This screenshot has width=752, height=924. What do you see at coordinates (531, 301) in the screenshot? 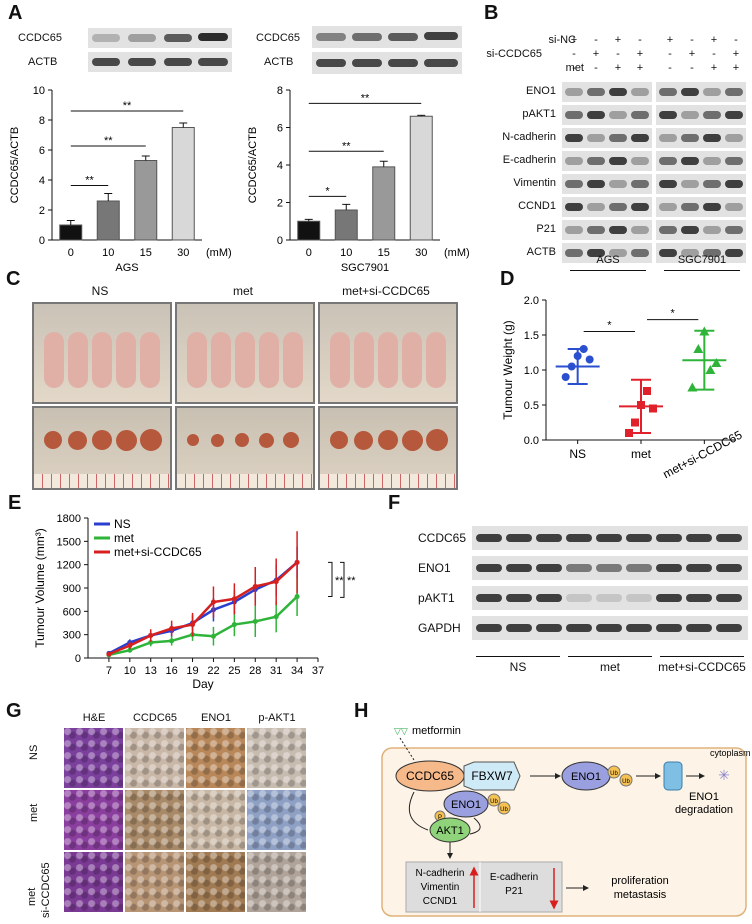
I see `y-tick-label: 2.0` at bounding box center [531, 301].